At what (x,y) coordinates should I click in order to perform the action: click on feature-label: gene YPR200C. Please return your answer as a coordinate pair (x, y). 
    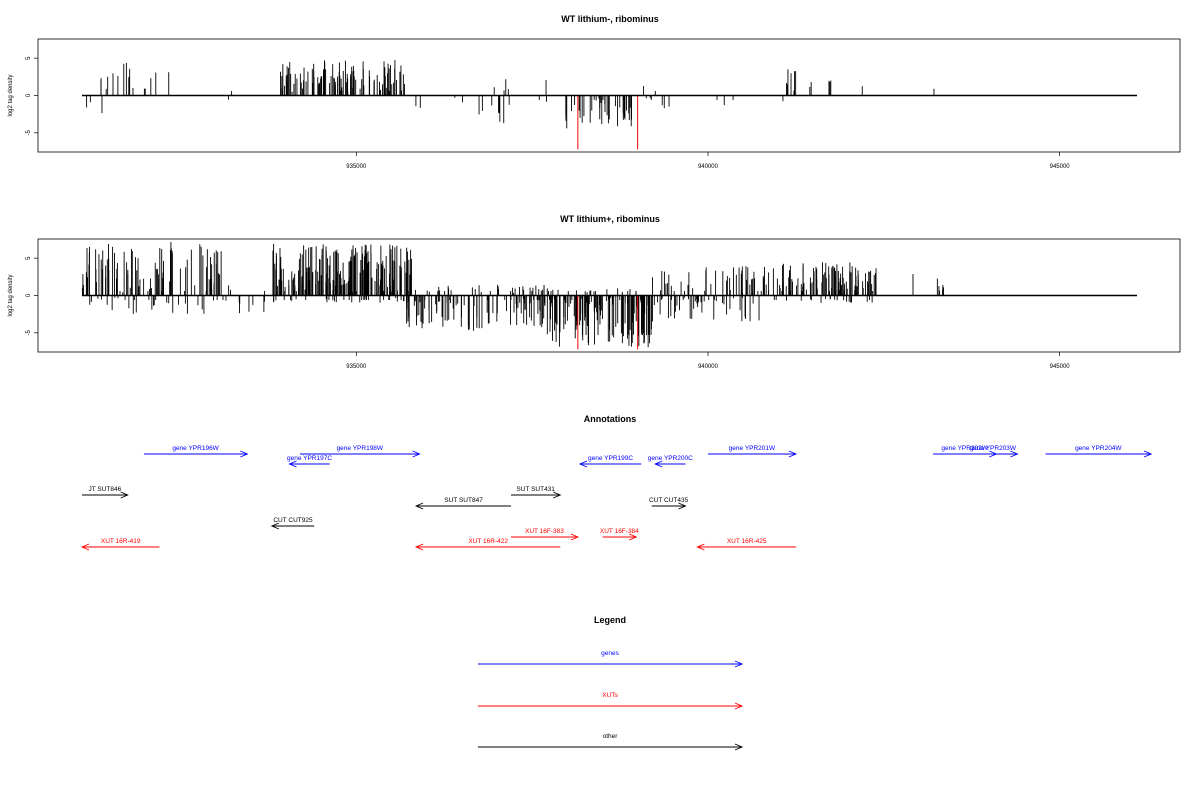
    Looking at the image, I should click on (670, 458).